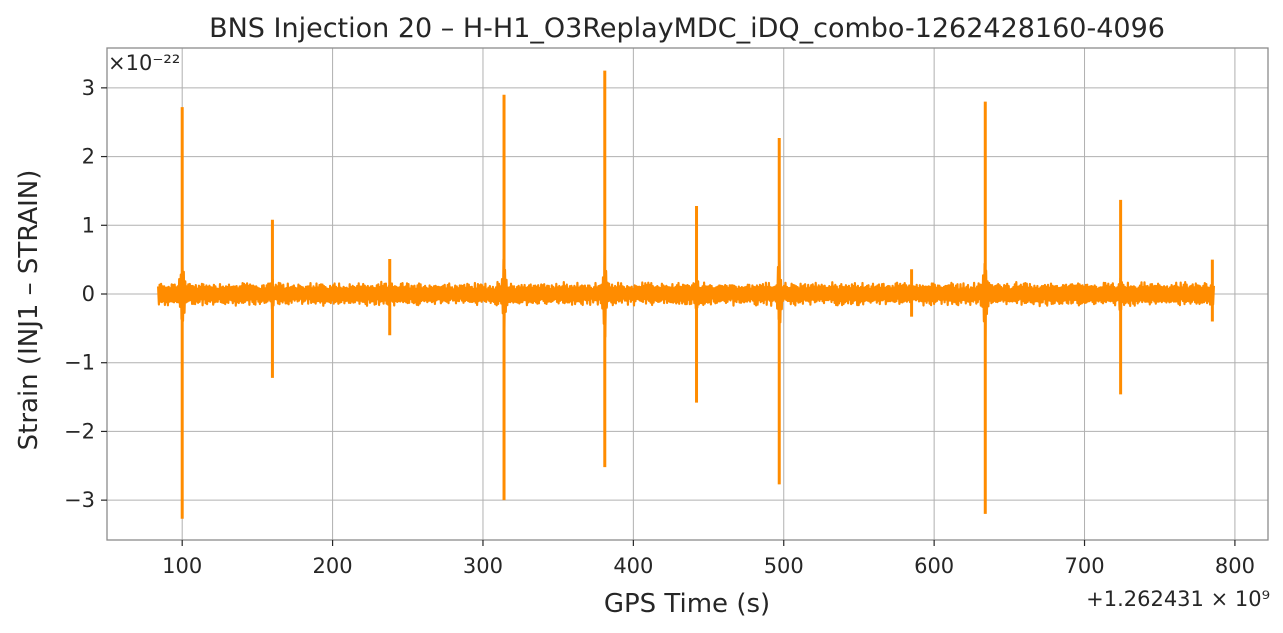  What do you see at coordinates (333, 566) in the screenshot?
I see `x-tick-label: 200` at bounding box center [333, 566].